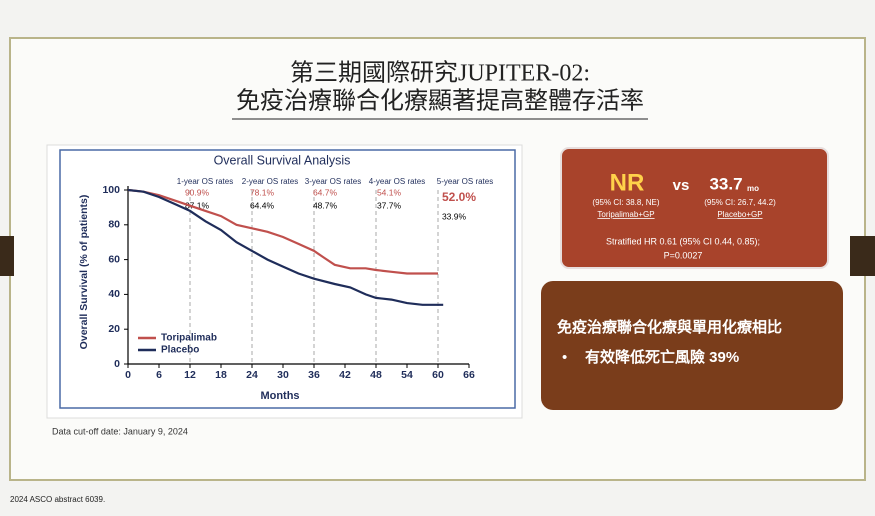 This screenshot has width=875, height=516. What do you see at coordinates (282, 160) in the screenshot?
I see `chart-title: Overall Survival Analysis` at bounding box center [282, 160].